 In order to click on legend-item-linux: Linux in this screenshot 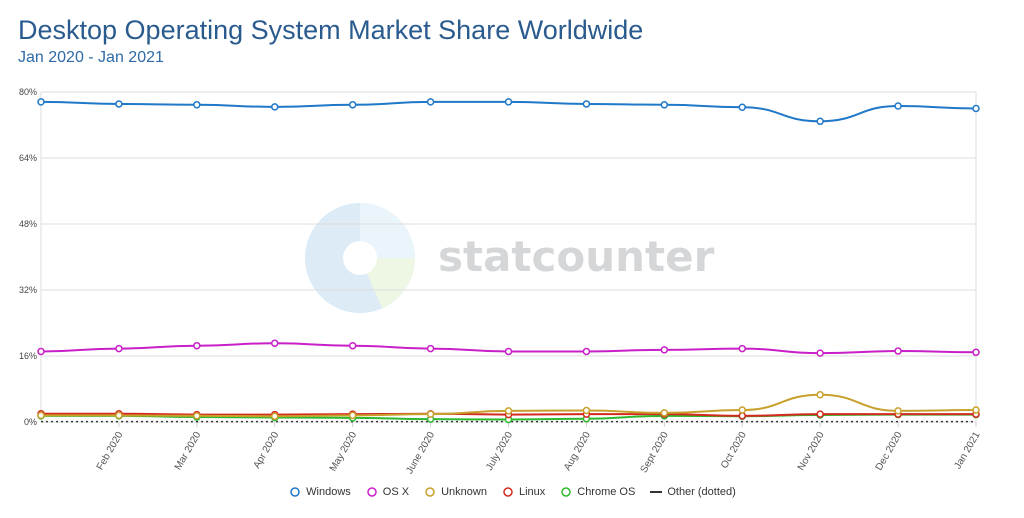, I will do `click(523, 492)`.